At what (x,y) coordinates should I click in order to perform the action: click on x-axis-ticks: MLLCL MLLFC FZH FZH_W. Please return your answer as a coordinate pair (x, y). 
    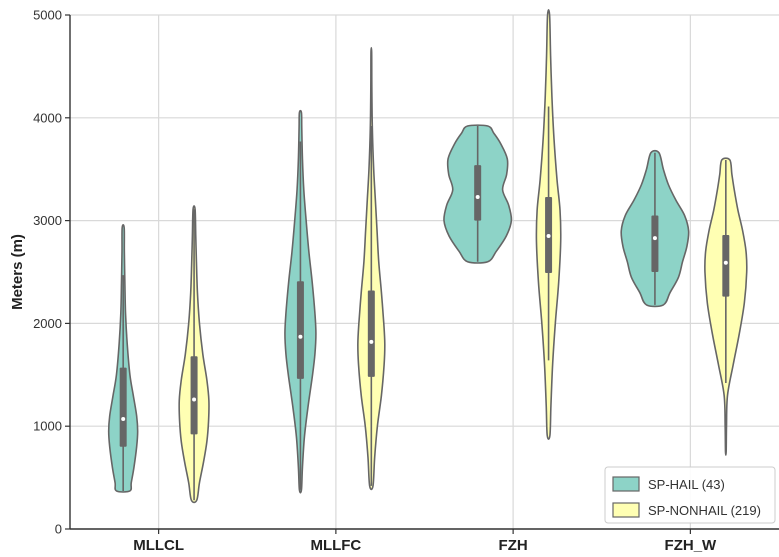
    Looking at the image, I should click on (425, 541).